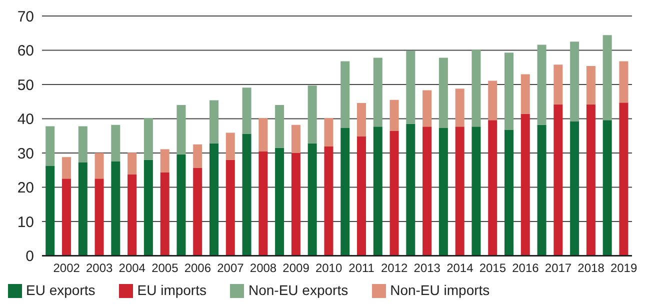 The width and height of the screenshot is (650, 306). Describe the element at coordinates (394, 268) in the screenshot. I see `x-tick-label: 2012` at that location.